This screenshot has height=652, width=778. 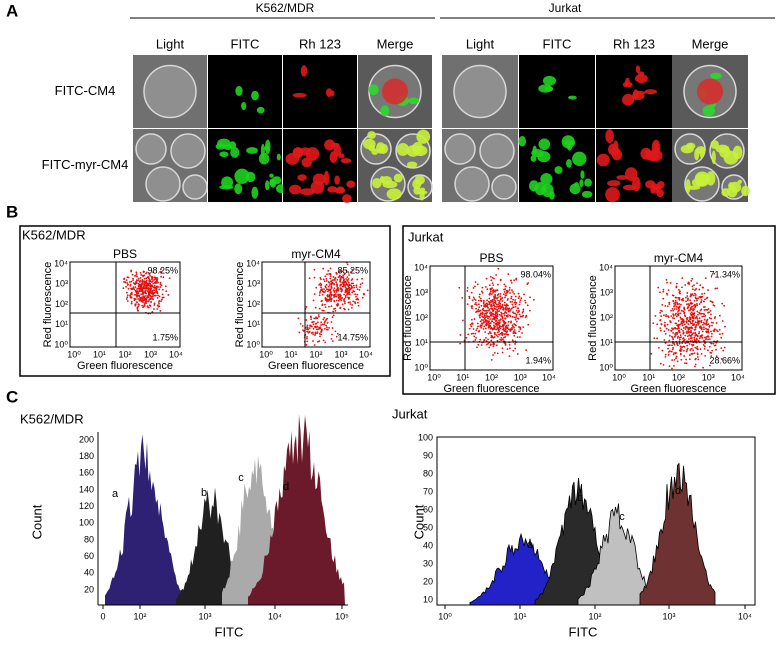 What do you see at coordinates (229, 631) in the screenshot?
I see `x-axis-label: FITC` at bounding box center [229, 631].